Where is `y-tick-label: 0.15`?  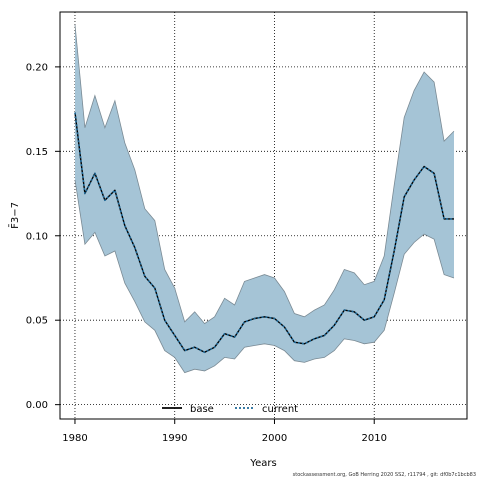 y-tick-label: 0.15 is located at coordinates (37, 152).